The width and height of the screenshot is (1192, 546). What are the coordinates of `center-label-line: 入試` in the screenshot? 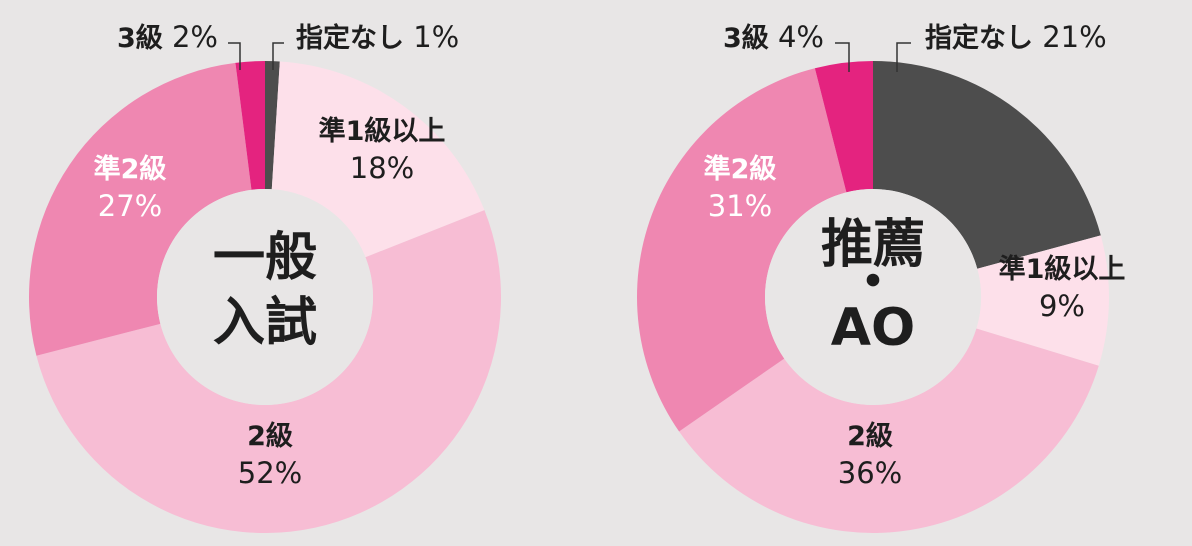 It's located at (265, 323).